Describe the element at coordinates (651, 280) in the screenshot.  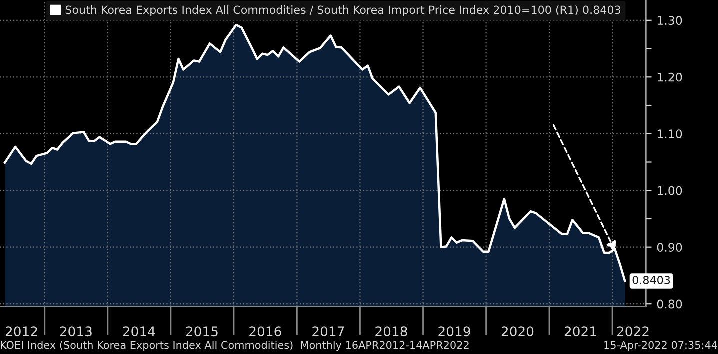
I see `data-label: 0.8403` at that location.